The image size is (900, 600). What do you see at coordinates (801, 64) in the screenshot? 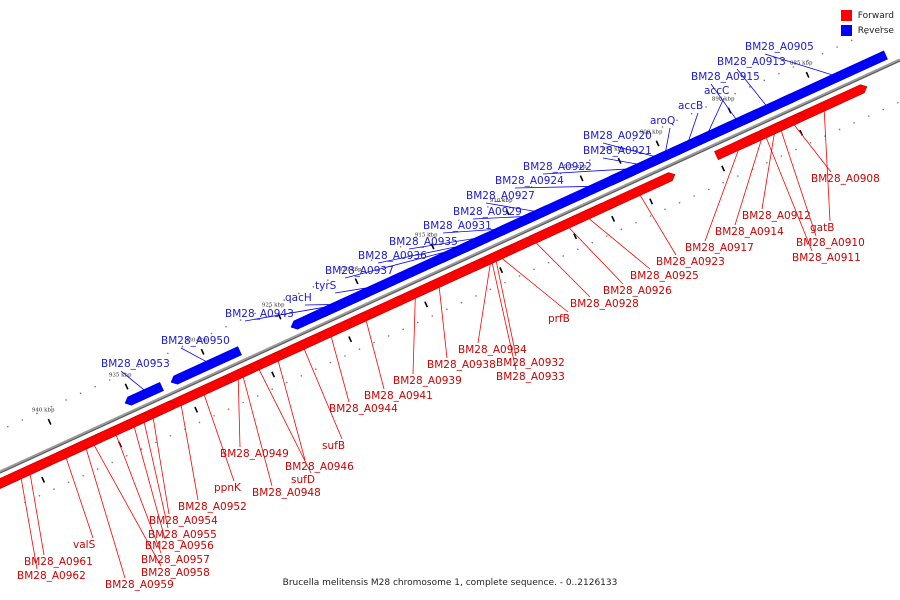
I see `tick-label: 885 kbp` at bounding box center [801, 64].